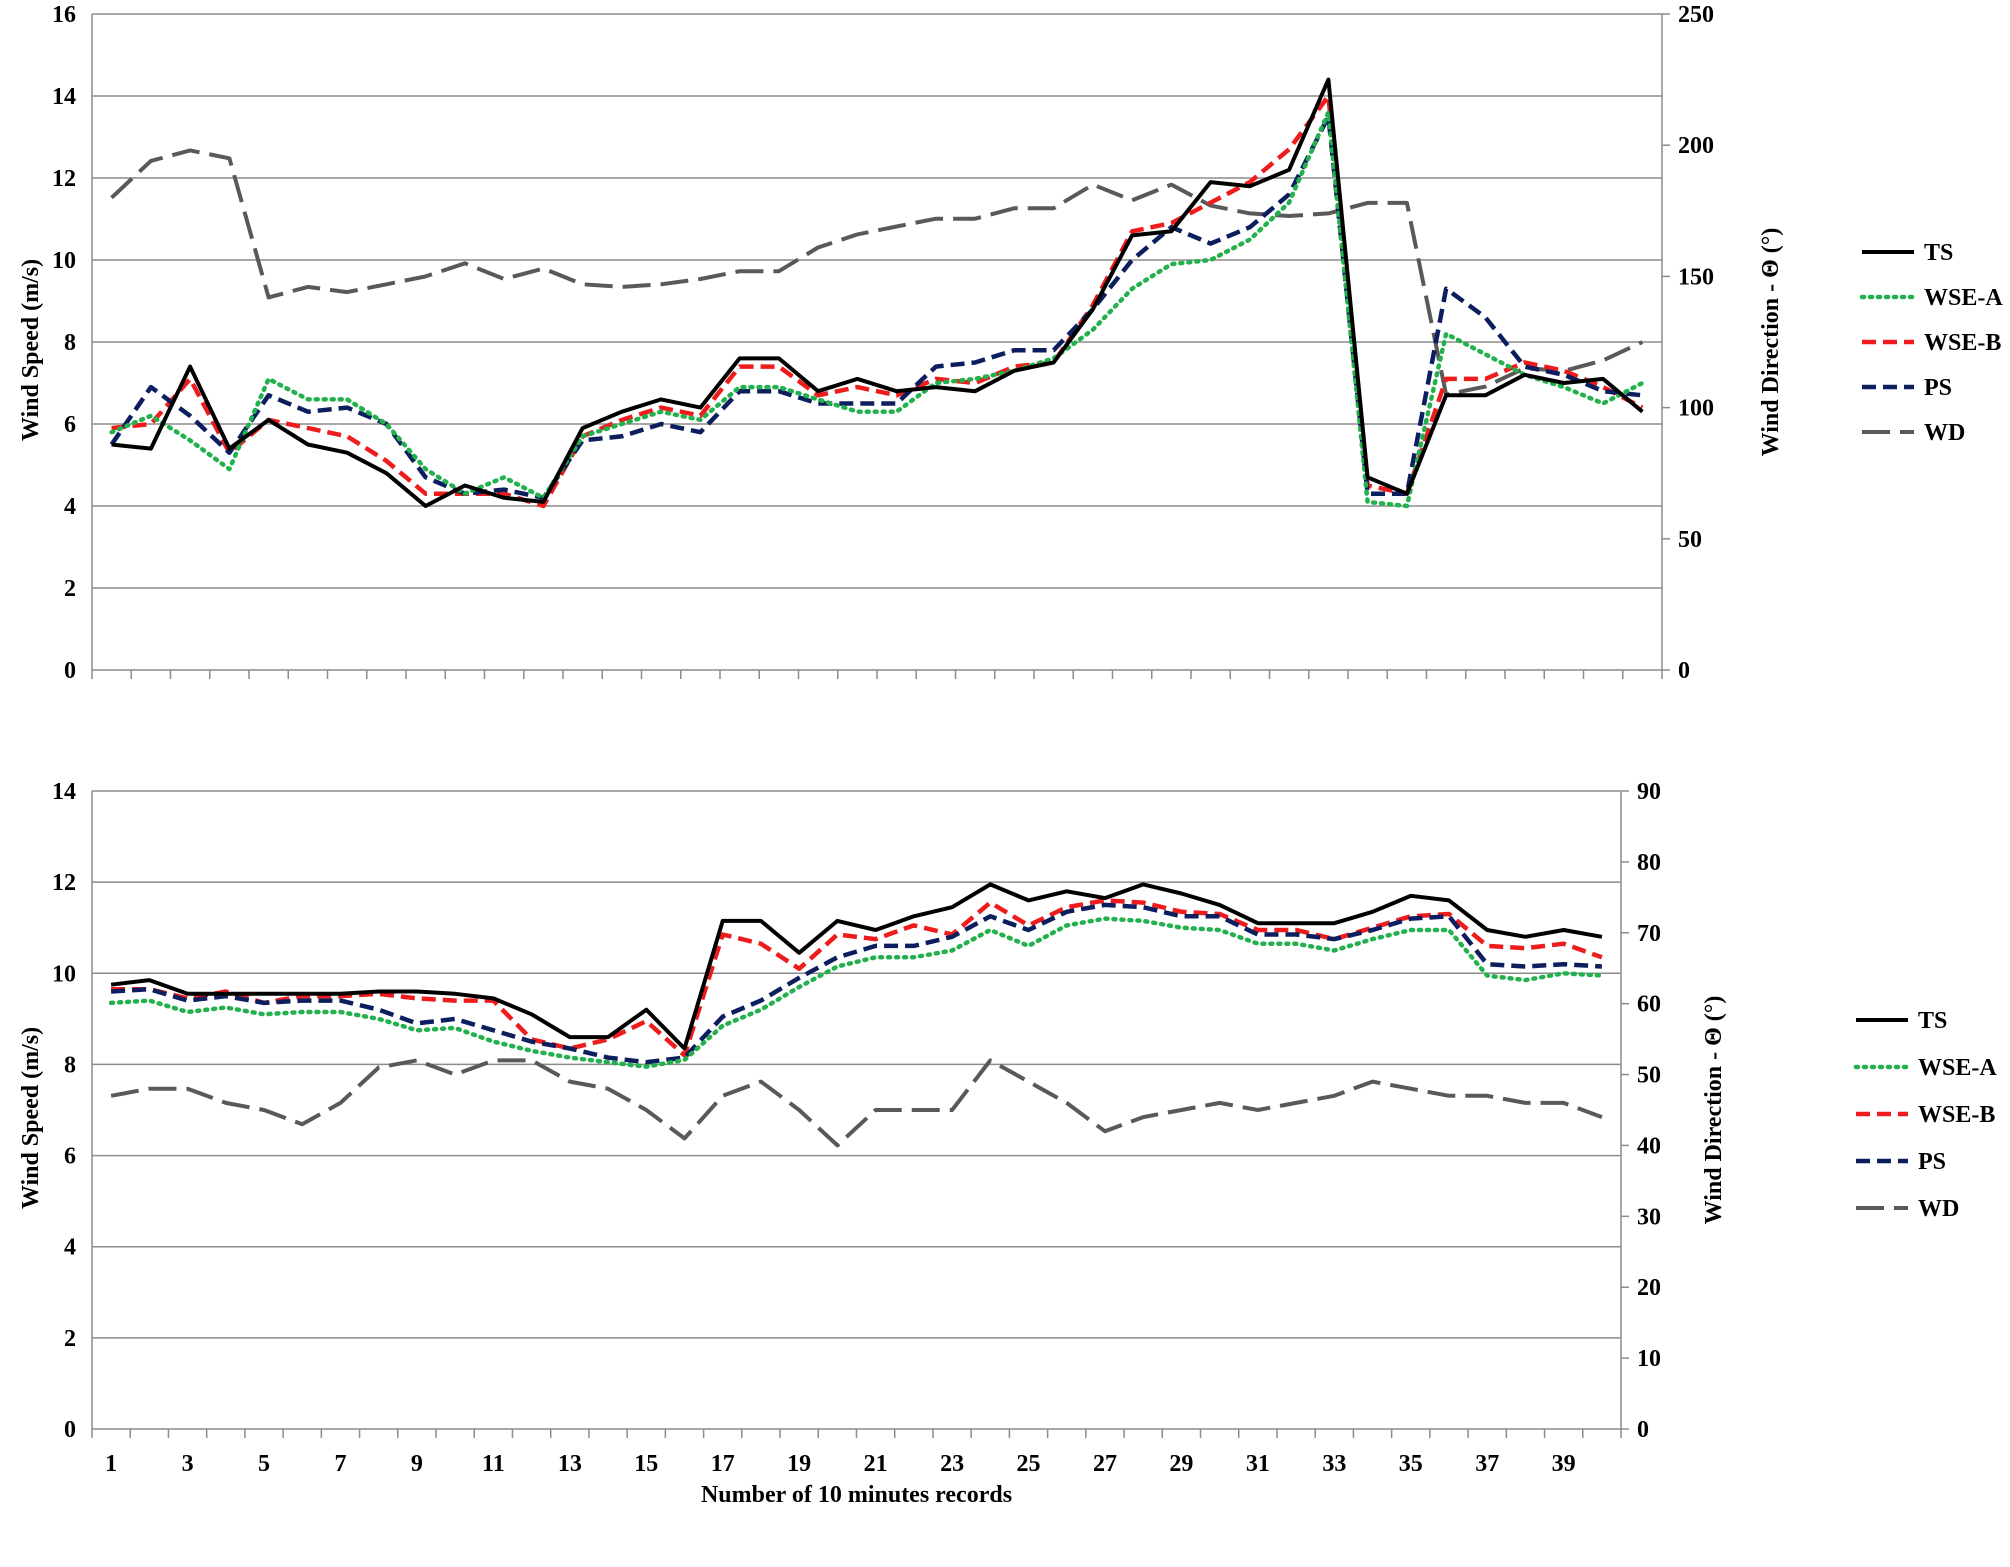 Image resolution: width=2010 pixels, height=1567 pixels. What do you see at coordinates (856, 992) in the screenshot?
I see `series-line-wse-a` at bounding box center [856, 992].